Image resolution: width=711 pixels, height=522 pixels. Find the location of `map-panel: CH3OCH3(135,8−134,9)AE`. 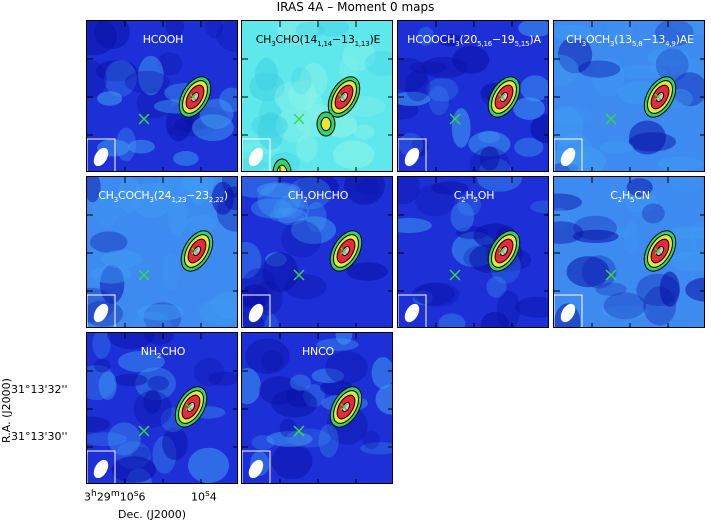

map-panel: CH3OCH3(135,8−134,9)AE is located at coordinates (629, 96).